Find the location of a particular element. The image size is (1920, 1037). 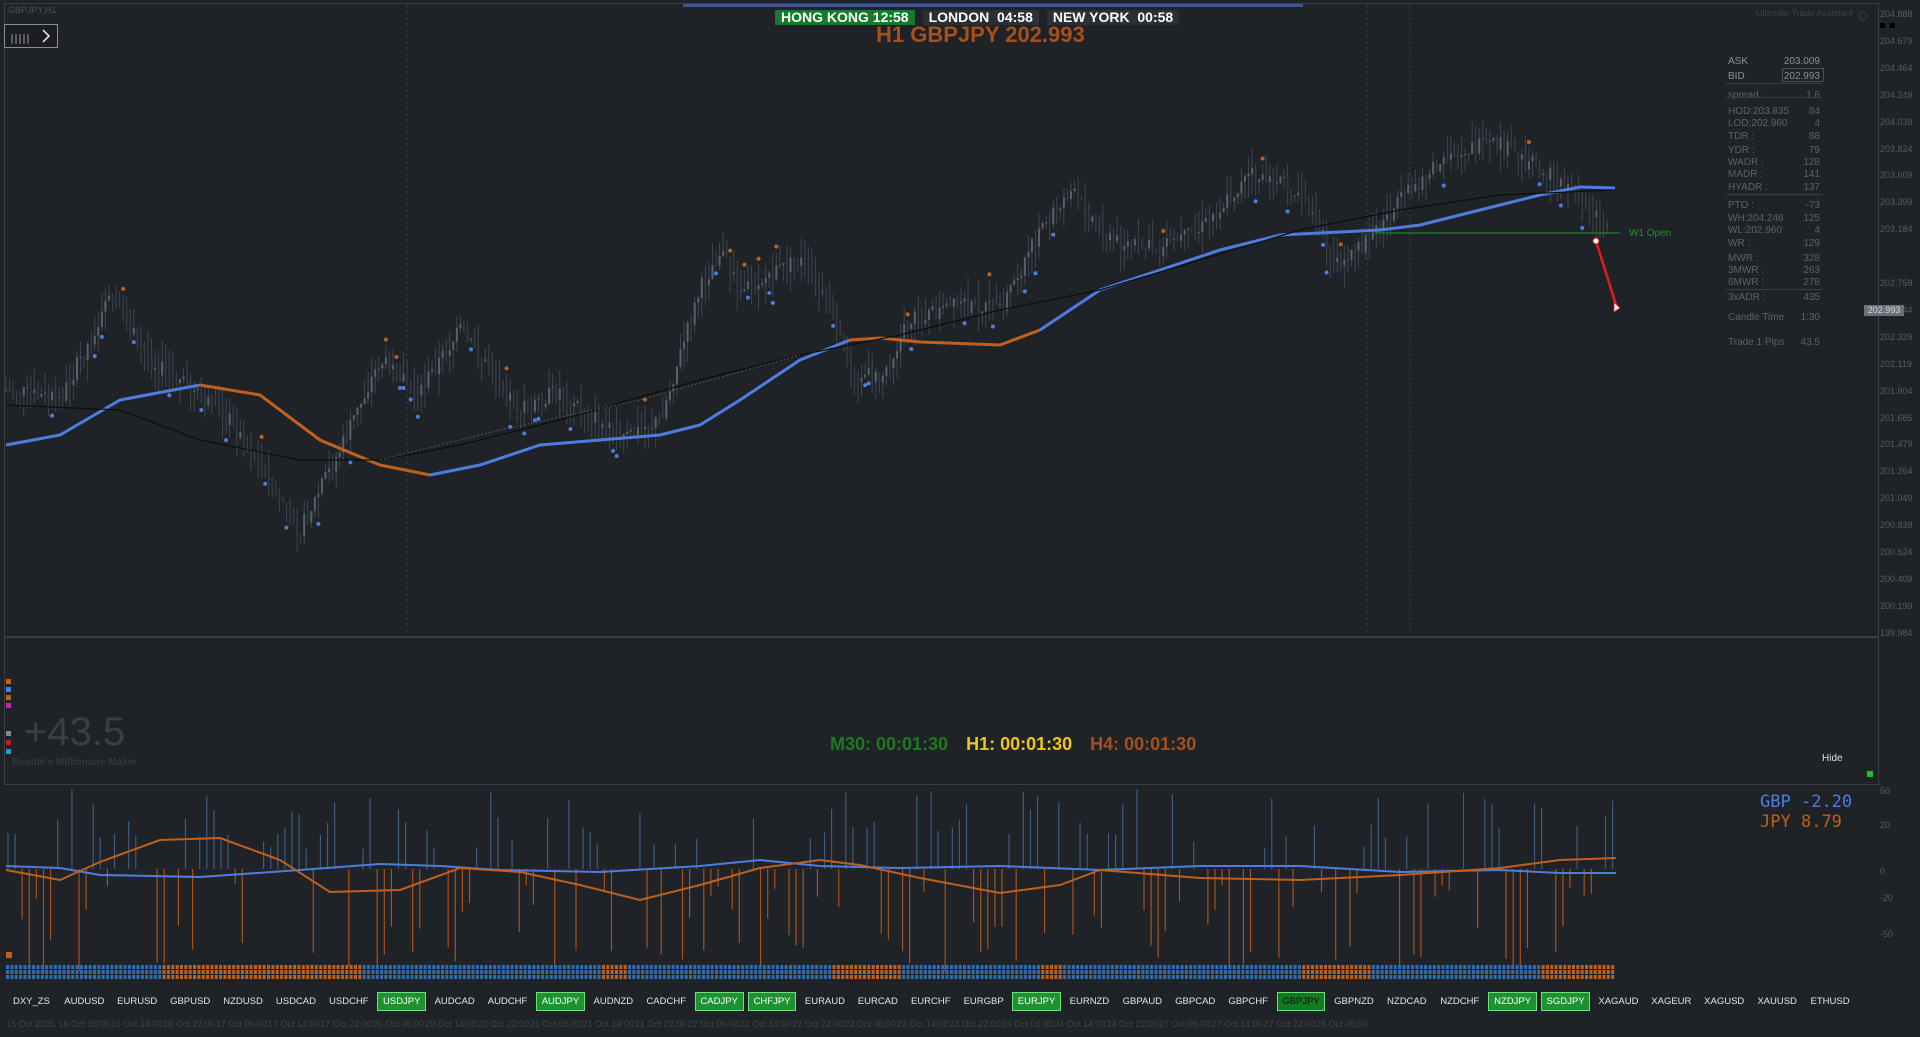

panel-toggle-button is located at coordinates (31, 36).